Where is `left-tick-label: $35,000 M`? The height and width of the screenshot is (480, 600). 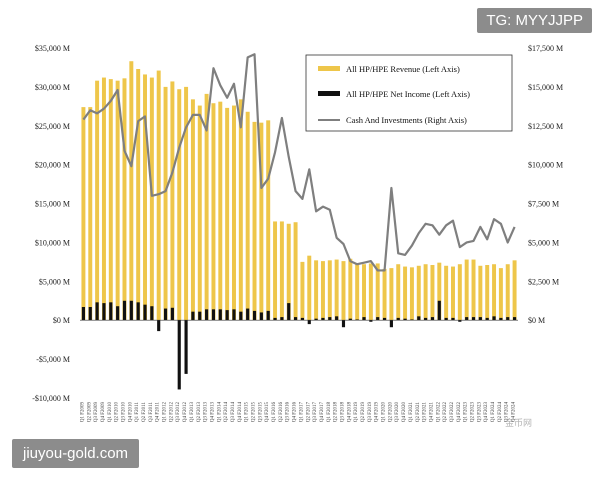
left-tick-label: $35,000 M is located at coordinates (52, 48).